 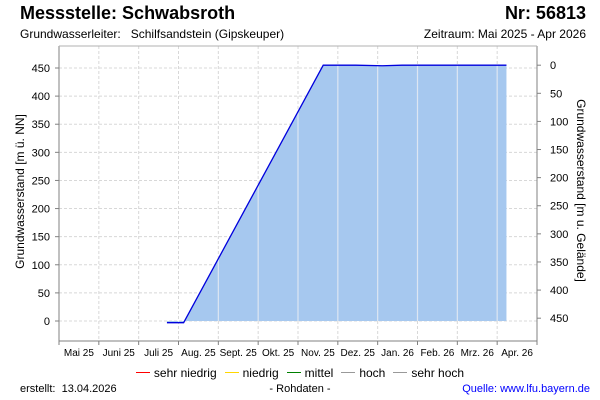 I want to click on x-tick-label: Nov. 25, so click(x=318, y=353).